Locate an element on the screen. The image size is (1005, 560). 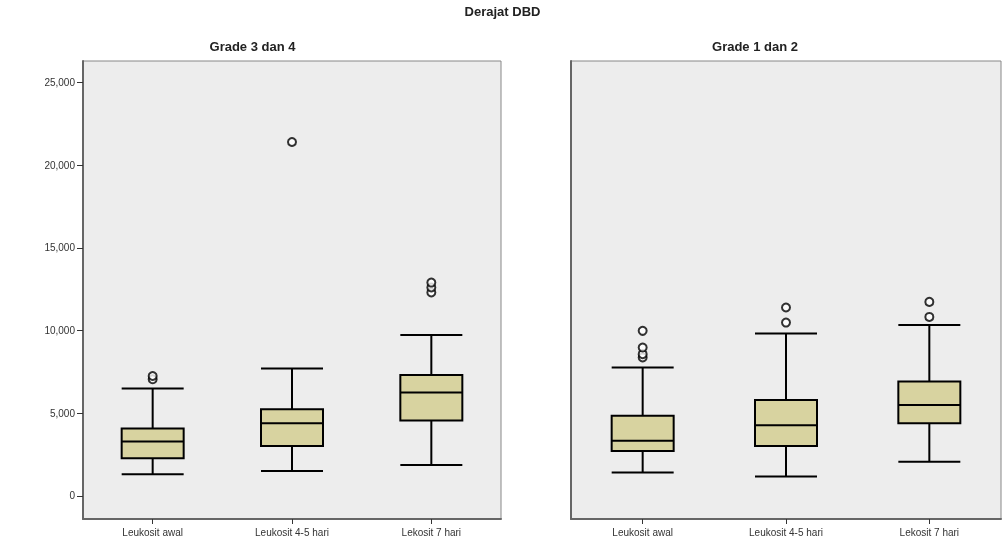
y-tick-label: 20,000 is located at coordinates (60, 165).